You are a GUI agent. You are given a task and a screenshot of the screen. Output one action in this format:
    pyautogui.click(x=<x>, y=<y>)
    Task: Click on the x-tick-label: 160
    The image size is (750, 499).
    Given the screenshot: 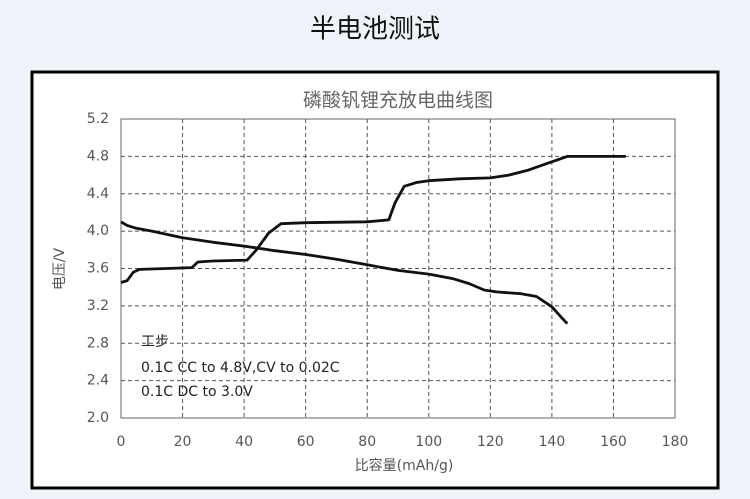 What is the action you would take?
    pyautogui.click(x=613, y=442)
    